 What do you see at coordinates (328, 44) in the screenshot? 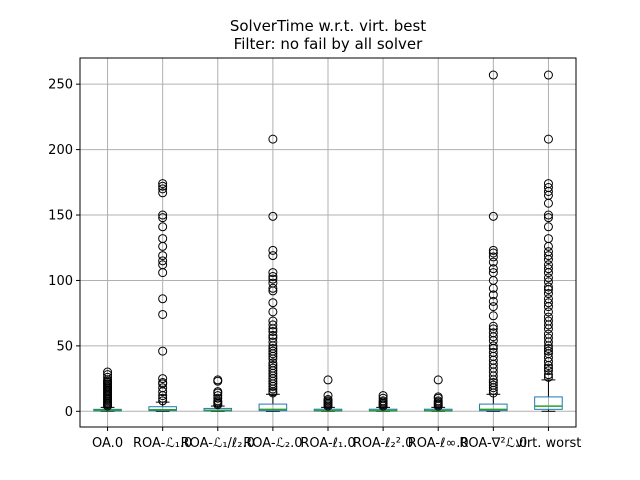
I see `chart-subtitle: Filter: no fail by all solver` at bounding box center [328, 44].